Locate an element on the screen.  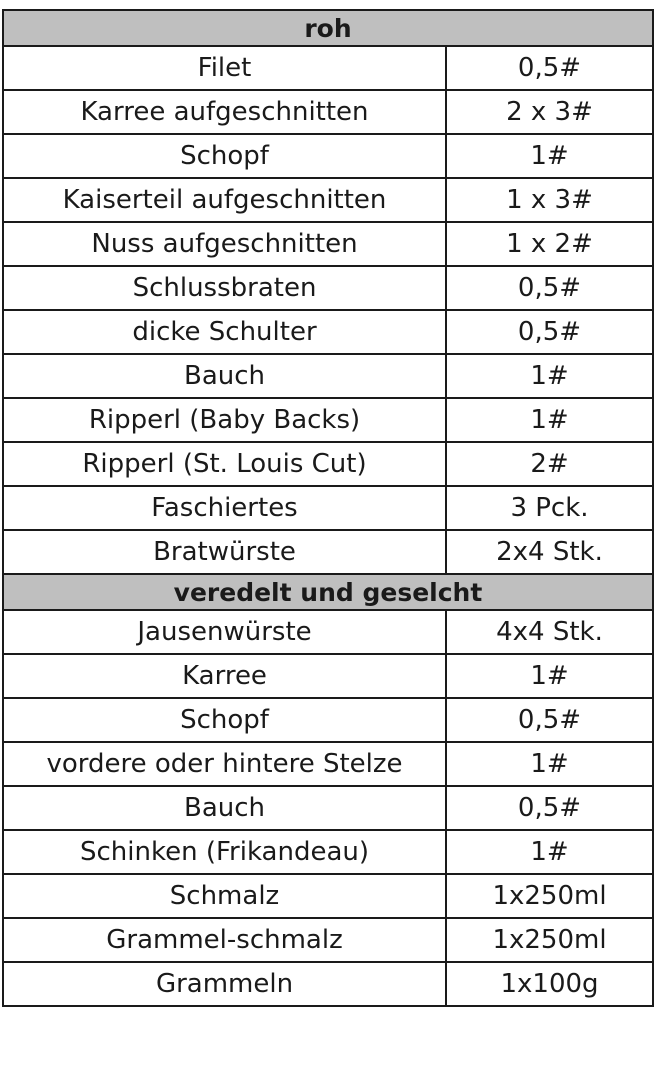
item-name-cell: Bratwürste is located at coordinates (224, 552).